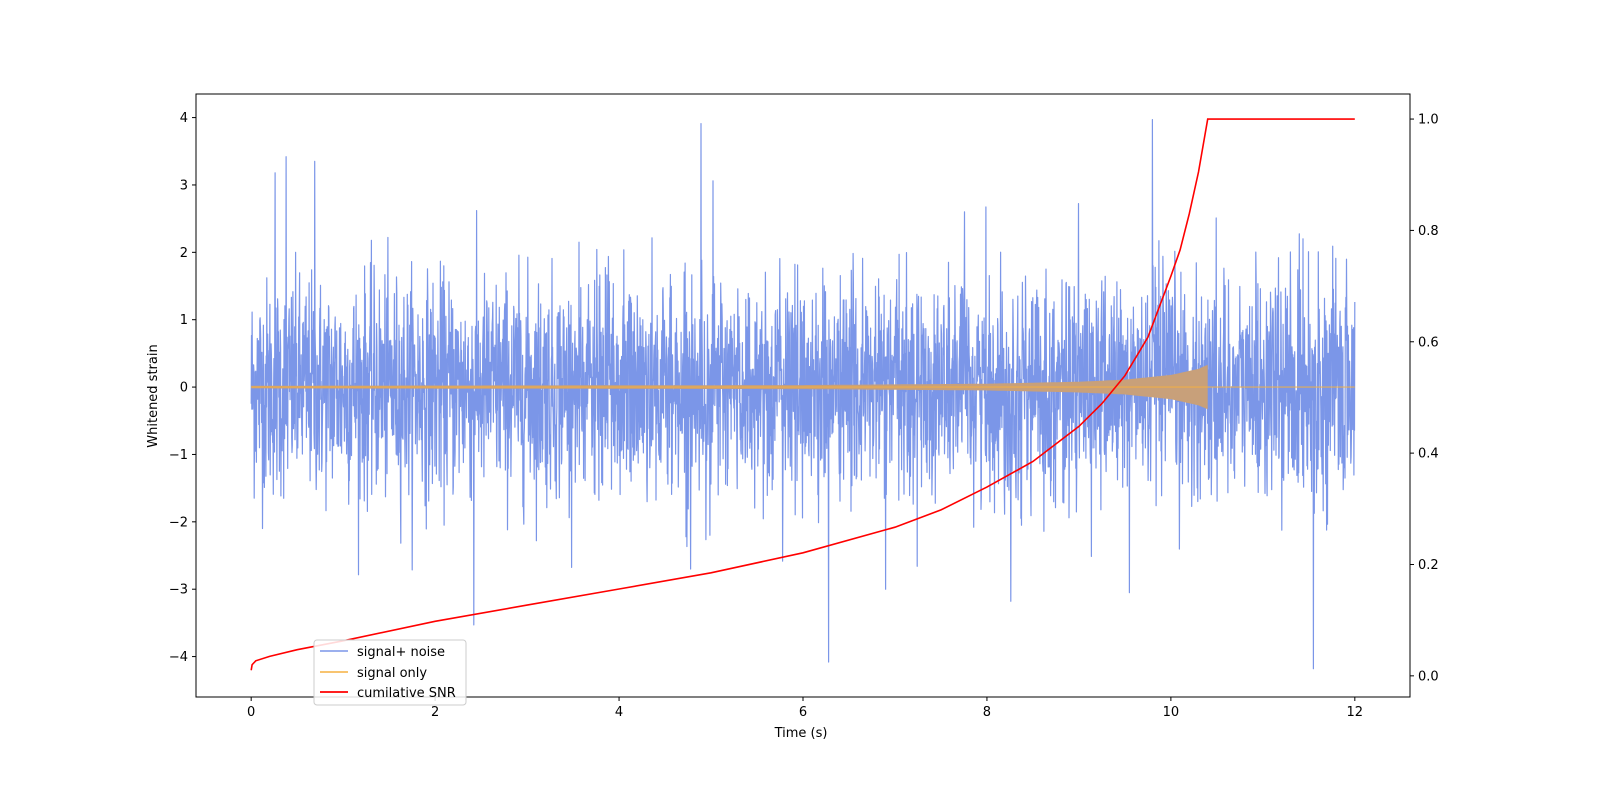 The width and height of the screenshot is (1600, 800). I want to click on legend-label-signal-only: signal only, so click(392, 673).